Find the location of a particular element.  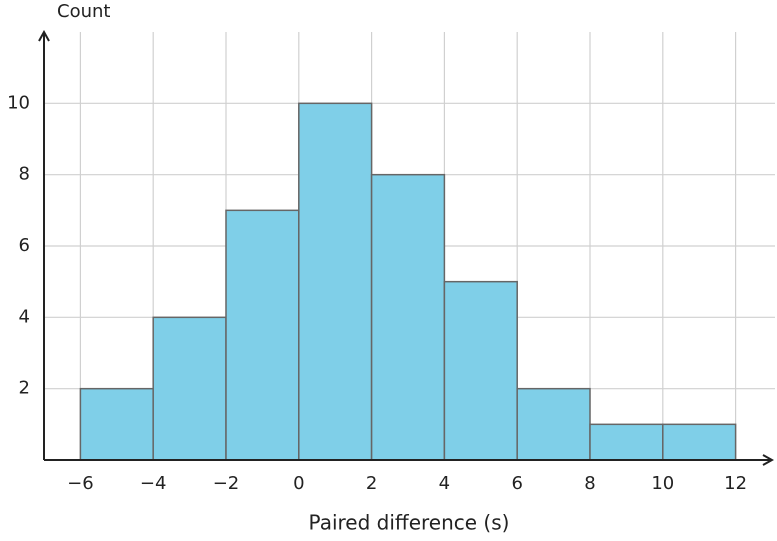

x-tick-label: −2 is located at coordinates (226, 483).